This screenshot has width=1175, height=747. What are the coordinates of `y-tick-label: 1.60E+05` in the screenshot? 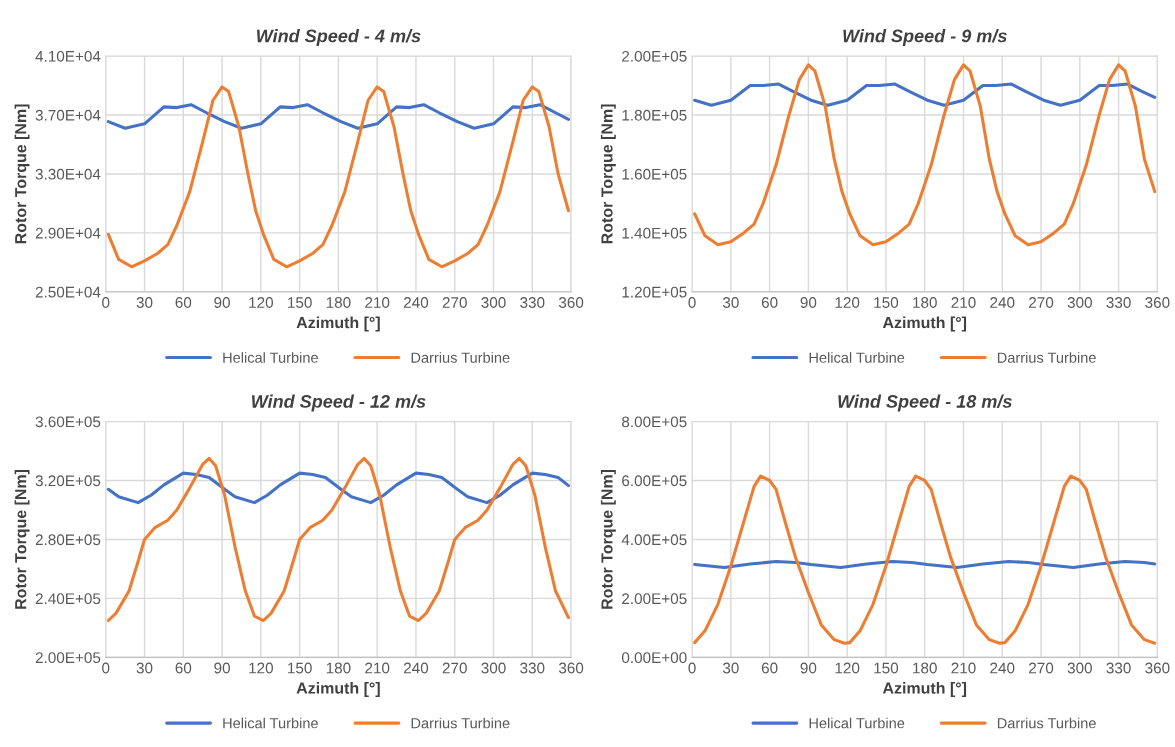 It's located at (654, 174).